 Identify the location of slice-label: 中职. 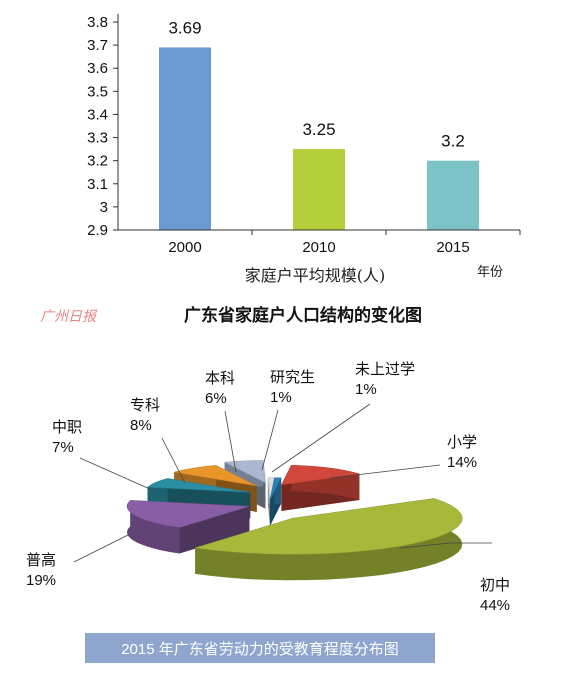
(67, 427).